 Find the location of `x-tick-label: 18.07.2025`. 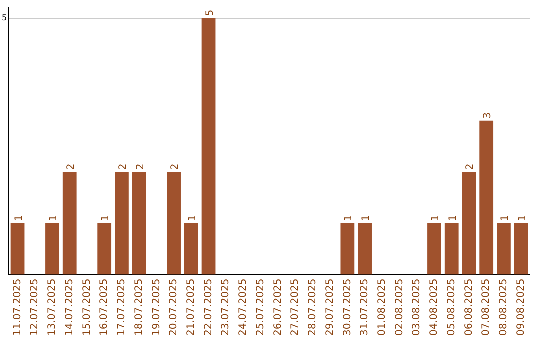

x-tick-label: 18.07.2025 is located at coordinates (139, 307).